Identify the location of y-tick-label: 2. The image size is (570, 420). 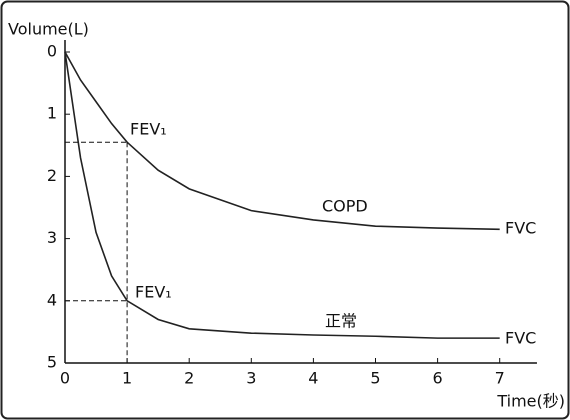
(52, 175).